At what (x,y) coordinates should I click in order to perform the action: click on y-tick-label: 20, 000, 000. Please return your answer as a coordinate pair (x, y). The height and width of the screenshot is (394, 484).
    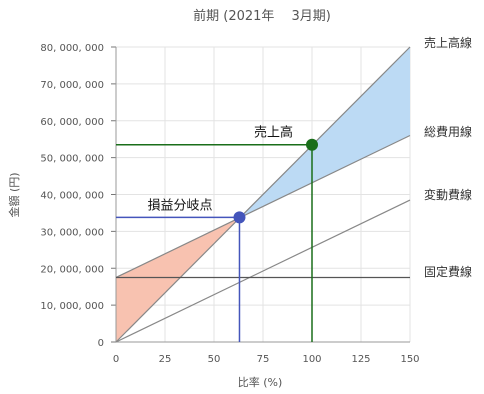
    Looking at the image, I should click on (72, 269).